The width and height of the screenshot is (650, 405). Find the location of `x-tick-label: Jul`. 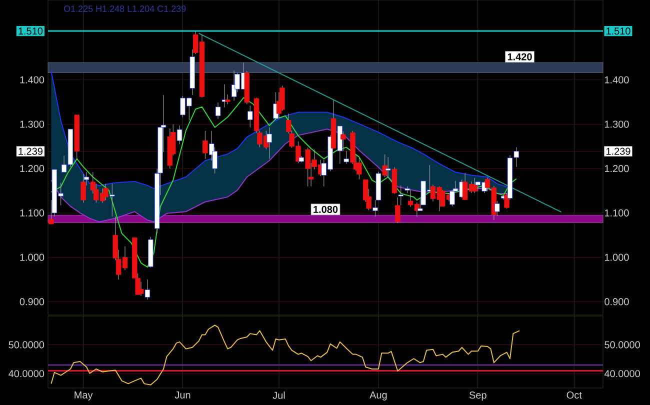

x-tick-label: Jul is located at coordinates (278, 395).